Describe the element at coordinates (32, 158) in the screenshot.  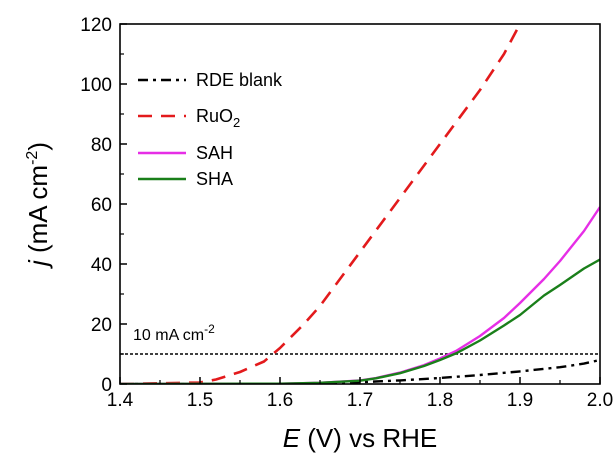
I see `y-axis-label-sup: -2` at that location.